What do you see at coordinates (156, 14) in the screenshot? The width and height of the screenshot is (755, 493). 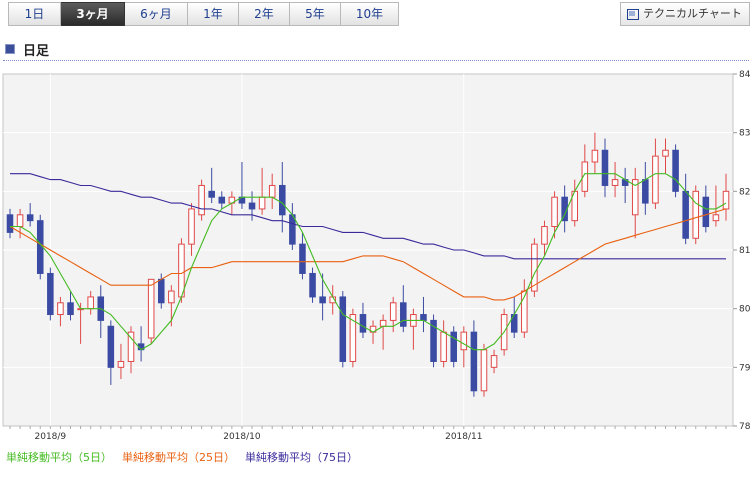 I see `tab-6-months: 6ヶ月` at bounding box center [156, 14].